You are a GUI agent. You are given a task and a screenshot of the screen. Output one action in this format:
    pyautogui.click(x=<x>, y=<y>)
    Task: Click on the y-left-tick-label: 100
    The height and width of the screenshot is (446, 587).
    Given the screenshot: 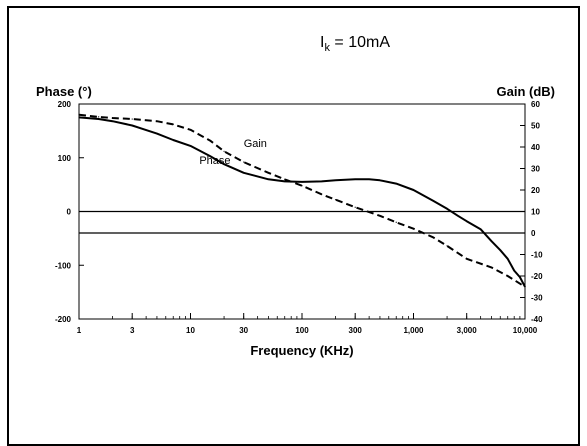 What is the action you would take?
    pyautogui.click(x=65, y=158)
    